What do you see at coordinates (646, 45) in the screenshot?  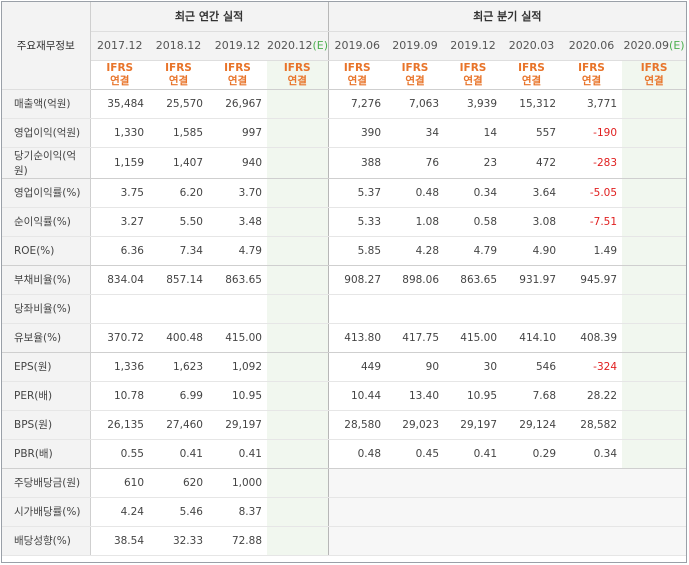 I see `period-label: 2020.09` at bounding box center [646, 45].